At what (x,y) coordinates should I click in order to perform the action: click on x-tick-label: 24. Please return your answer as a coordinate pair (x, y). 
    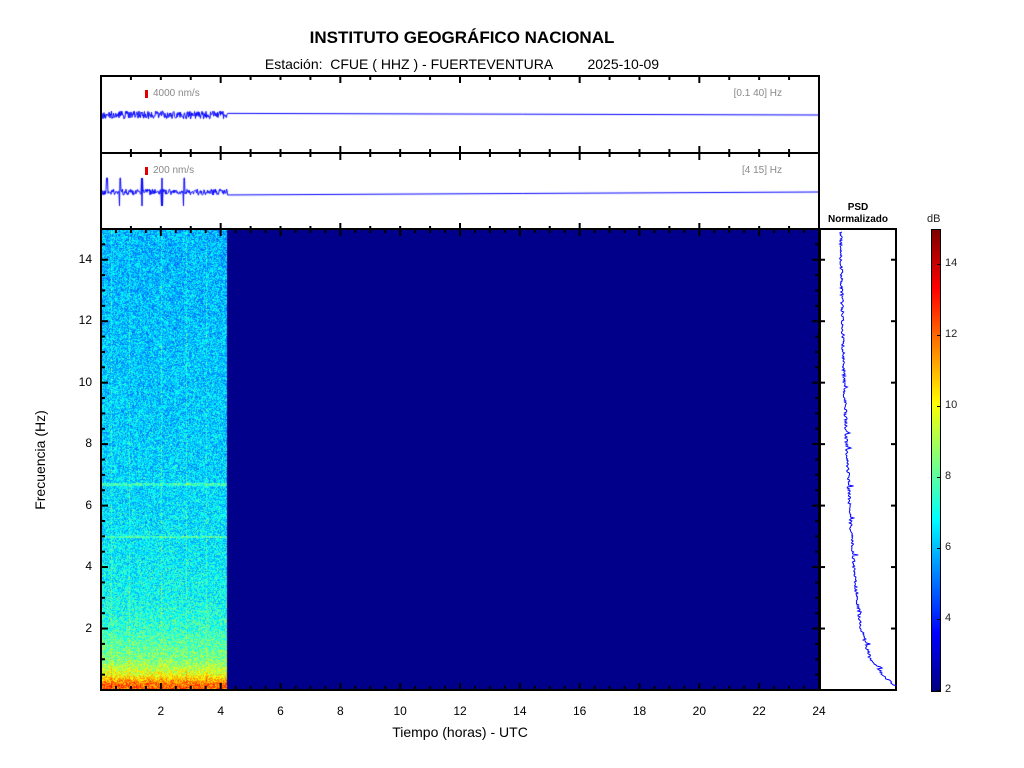
    Looking at the image, I should click on (819, 711).